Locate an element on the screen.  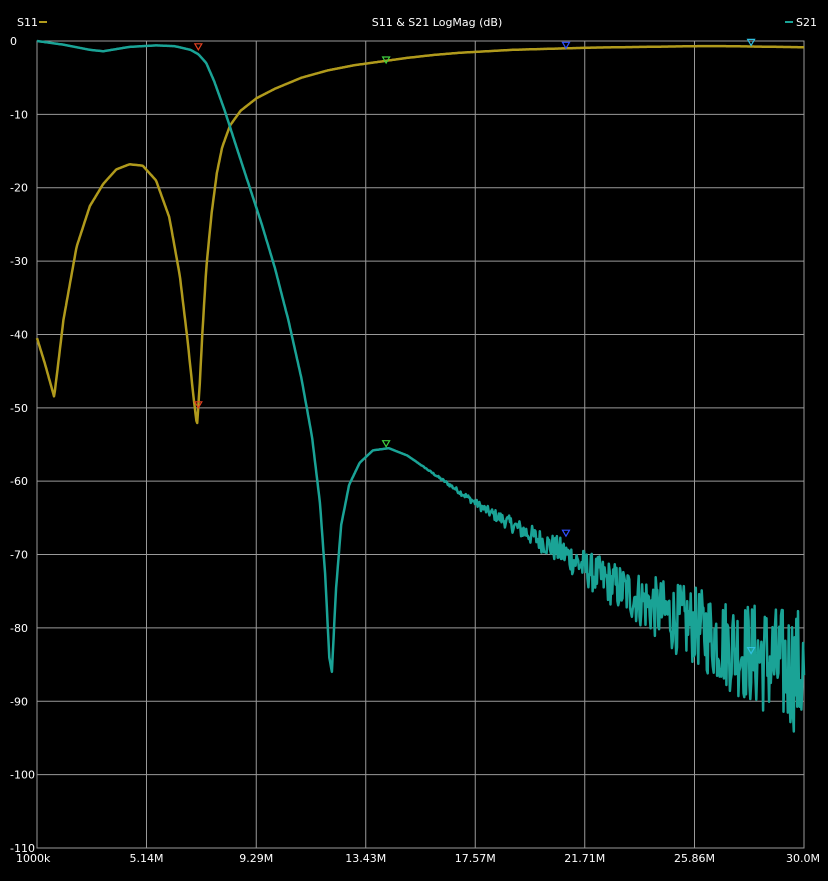
y-tick-label: 0 is located at coordinates (13, 41).